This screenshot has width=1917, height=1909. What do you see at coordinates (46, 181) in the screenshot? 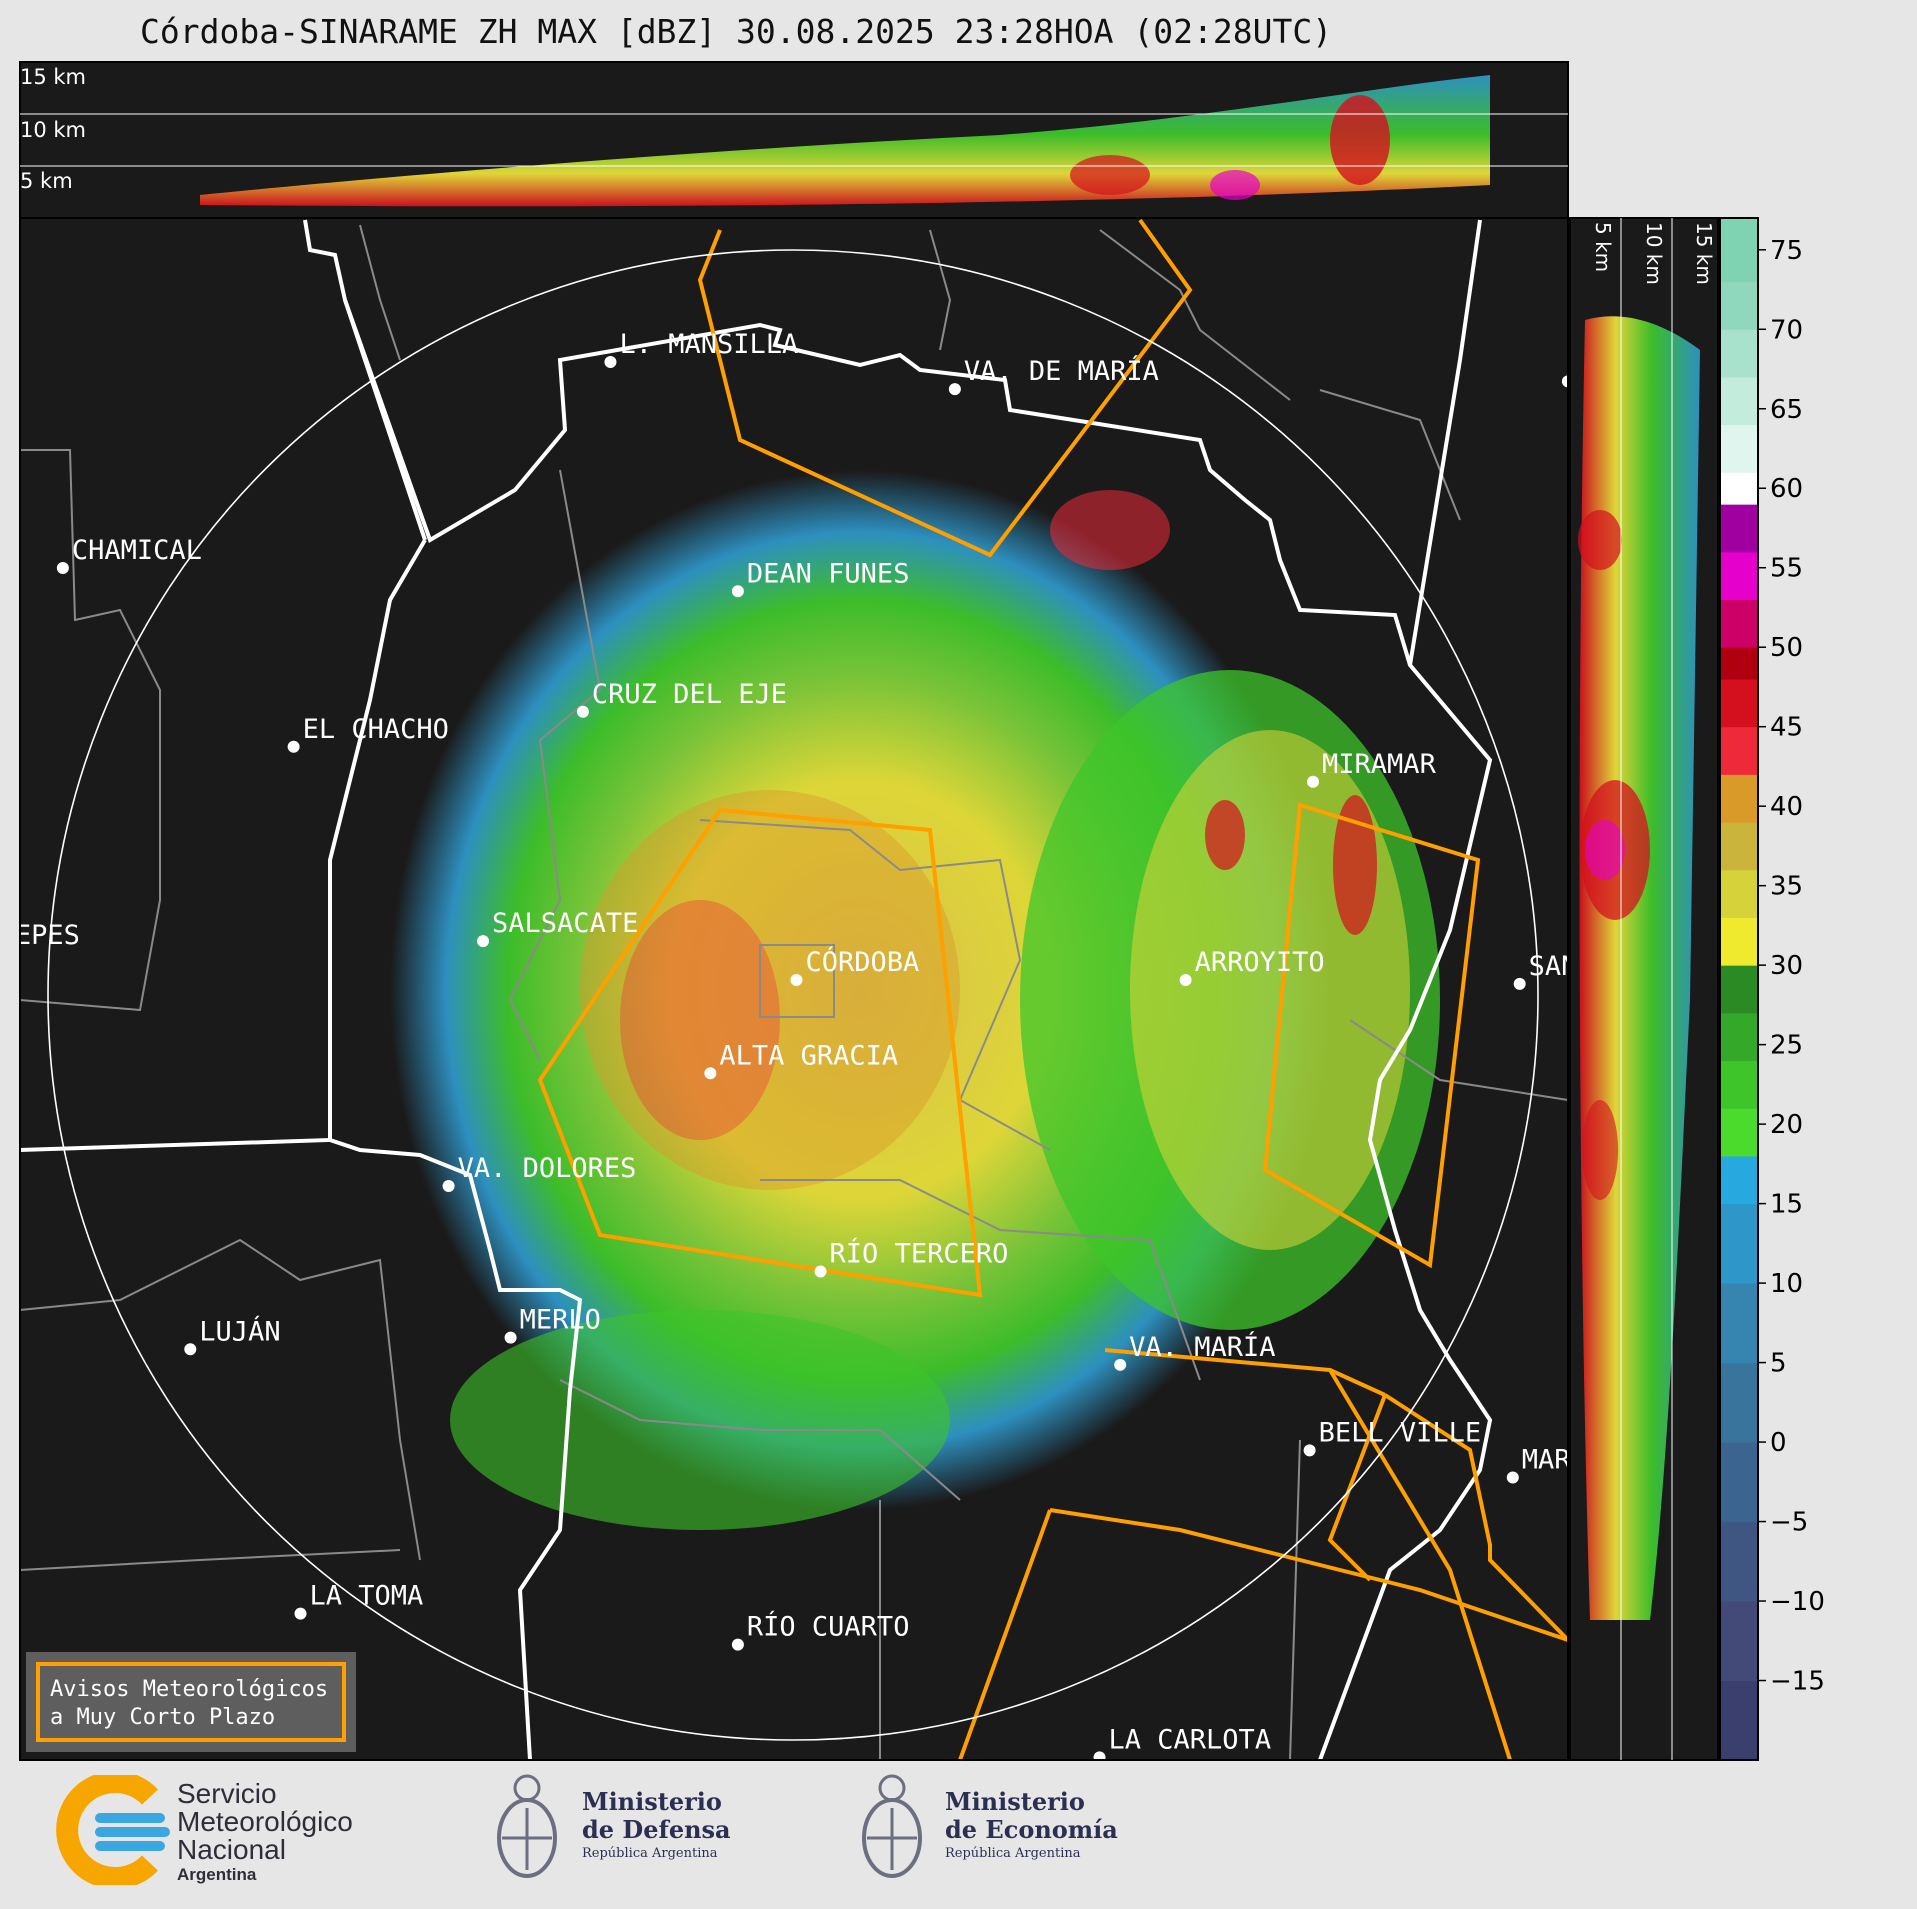
I see `top-height-label-5km: 5 km` at bounding box center [46, 181].